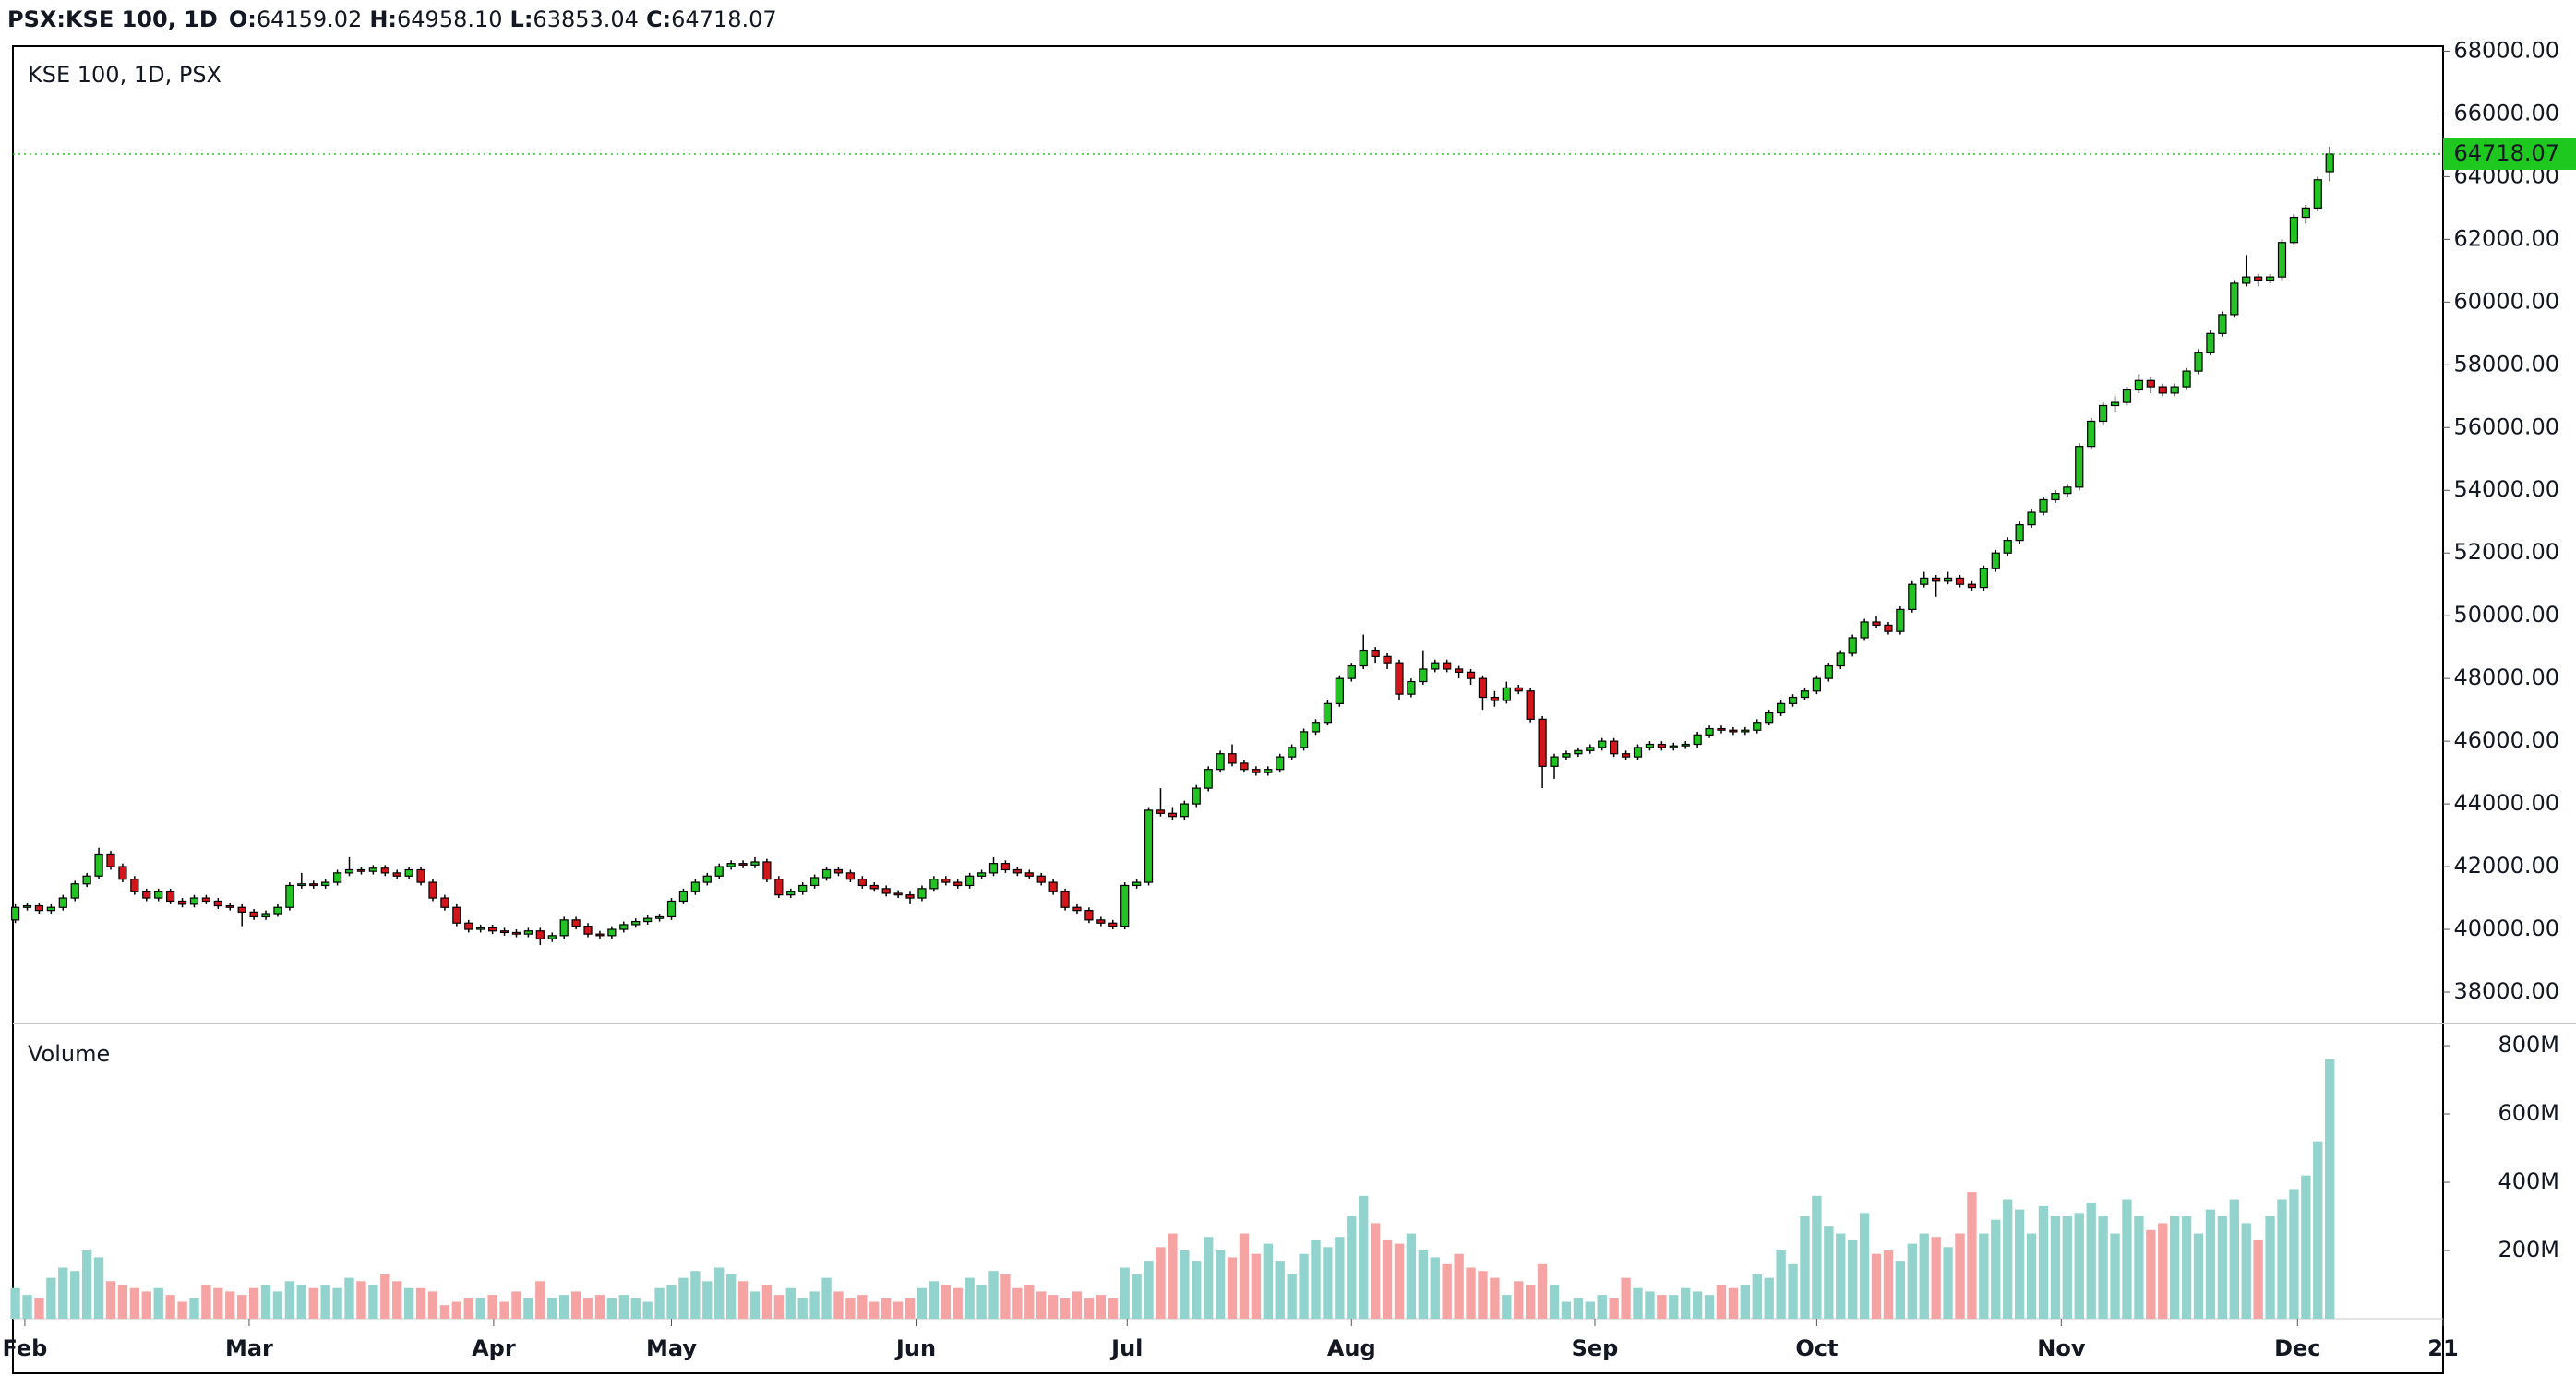 This screenshot has width=2576, height=1376. I want to click on ohlc-label: O:, so click(243, 19).